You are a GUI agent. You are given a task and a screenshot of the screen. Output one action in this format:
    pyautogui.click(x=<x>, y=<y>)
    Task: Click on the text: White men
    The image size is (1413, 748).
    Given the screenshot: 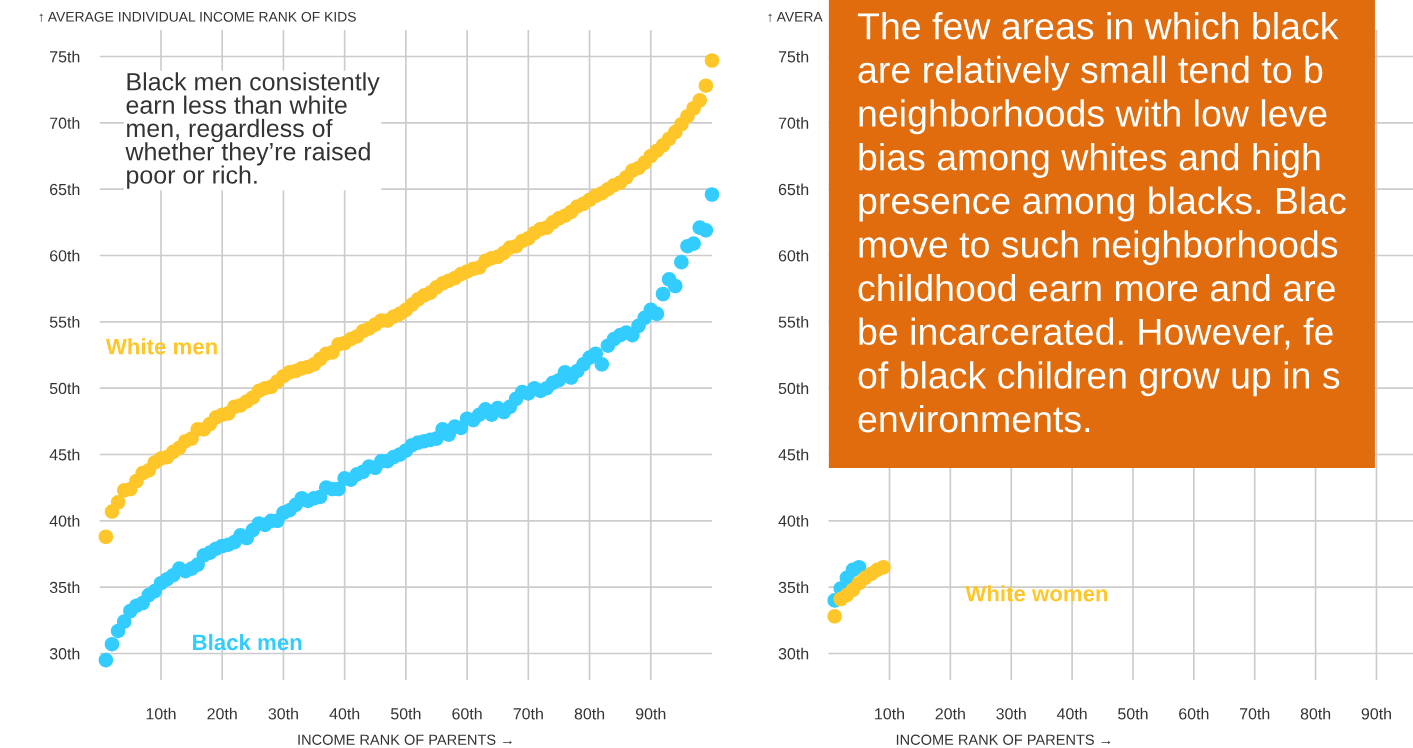 What is the action you would take?
    pyautogui.click(x=161, y=346)
    